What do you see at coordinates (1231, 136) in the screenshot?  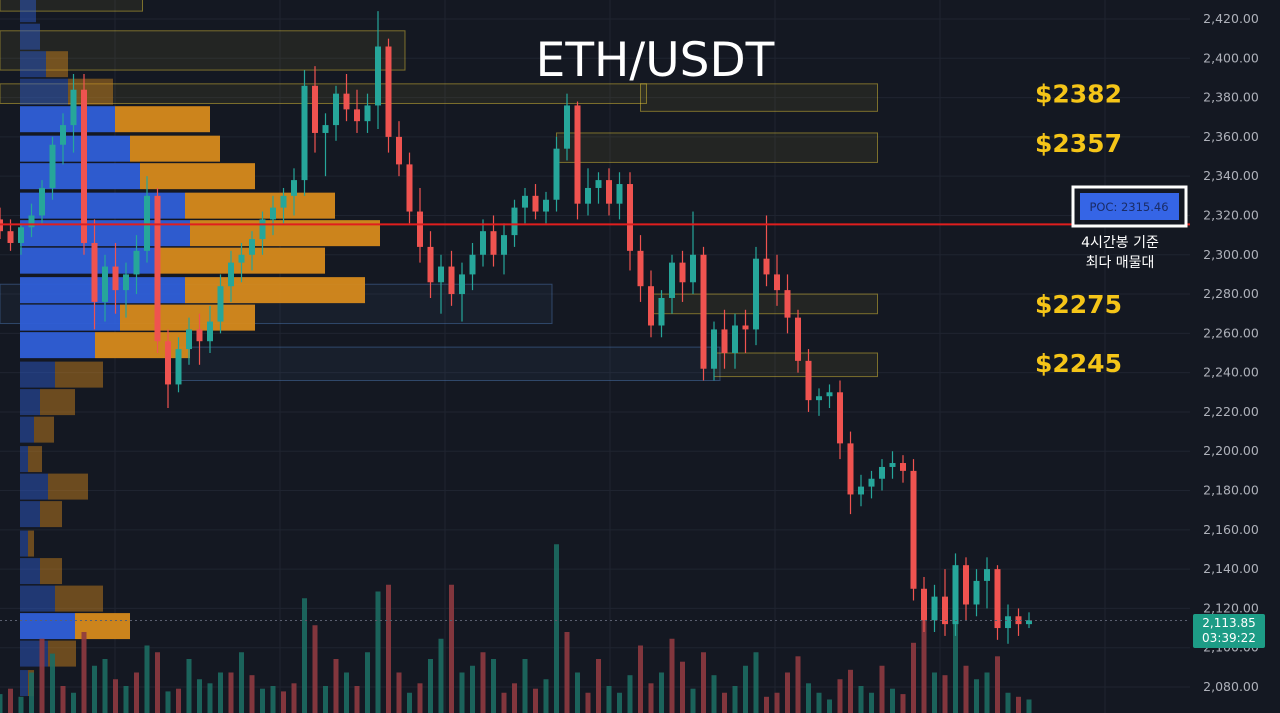 I see `price-tick-label: 2,360.00` at bounding box center [1231, 136].